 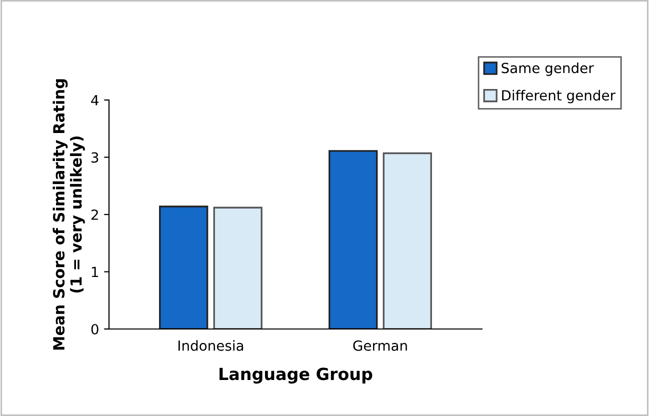 What do you see at coordinates (548, 69) in the screenshot?
I see `legend-label: Same gender` at bounding box center [548, 69].